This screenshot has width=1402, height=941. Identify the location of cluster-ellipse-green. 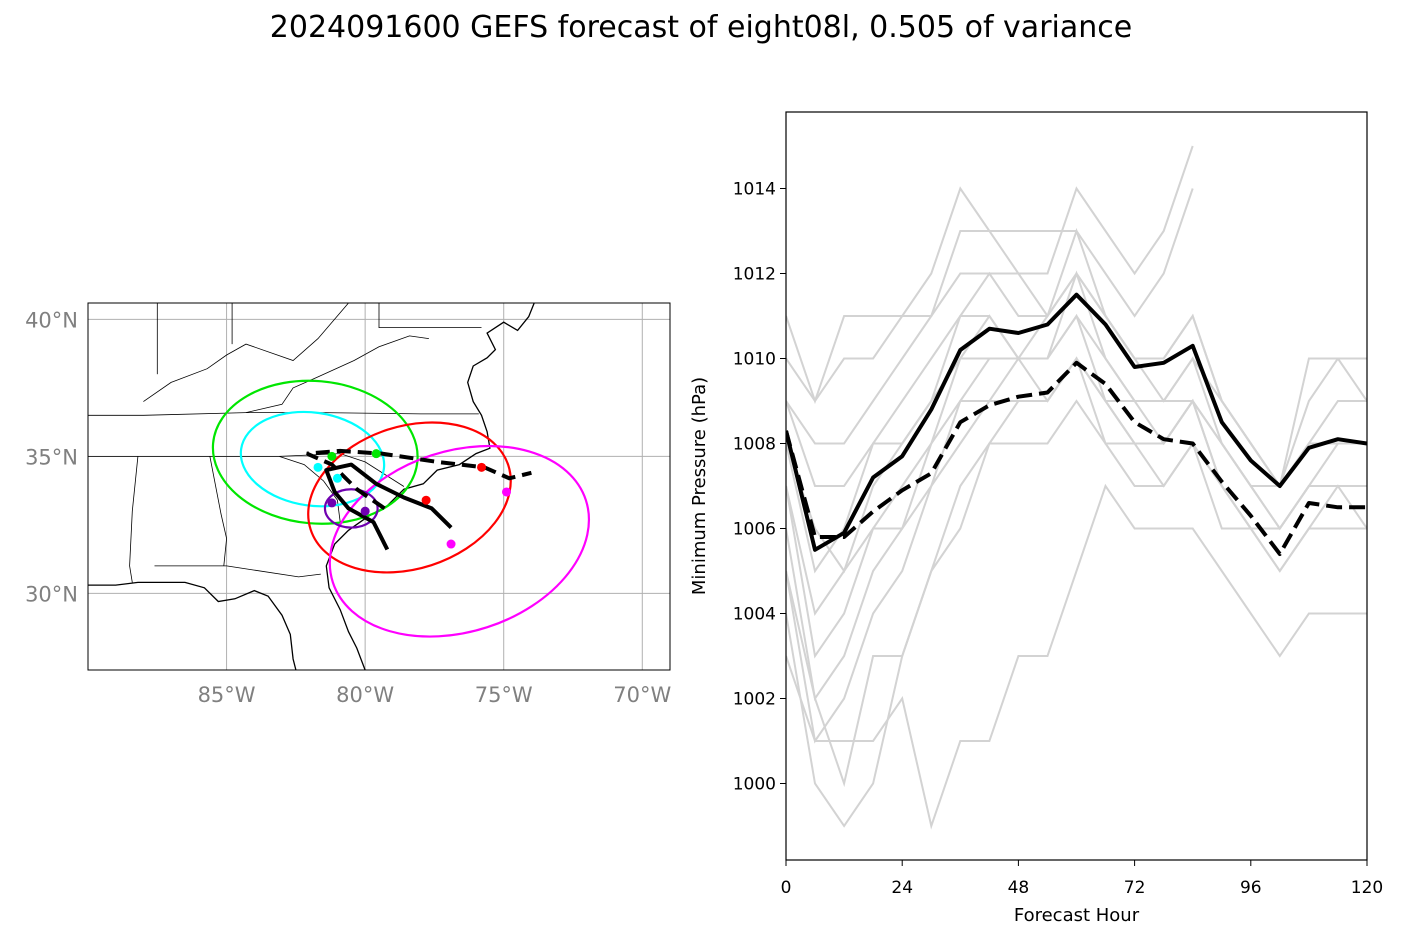
(315, 452).